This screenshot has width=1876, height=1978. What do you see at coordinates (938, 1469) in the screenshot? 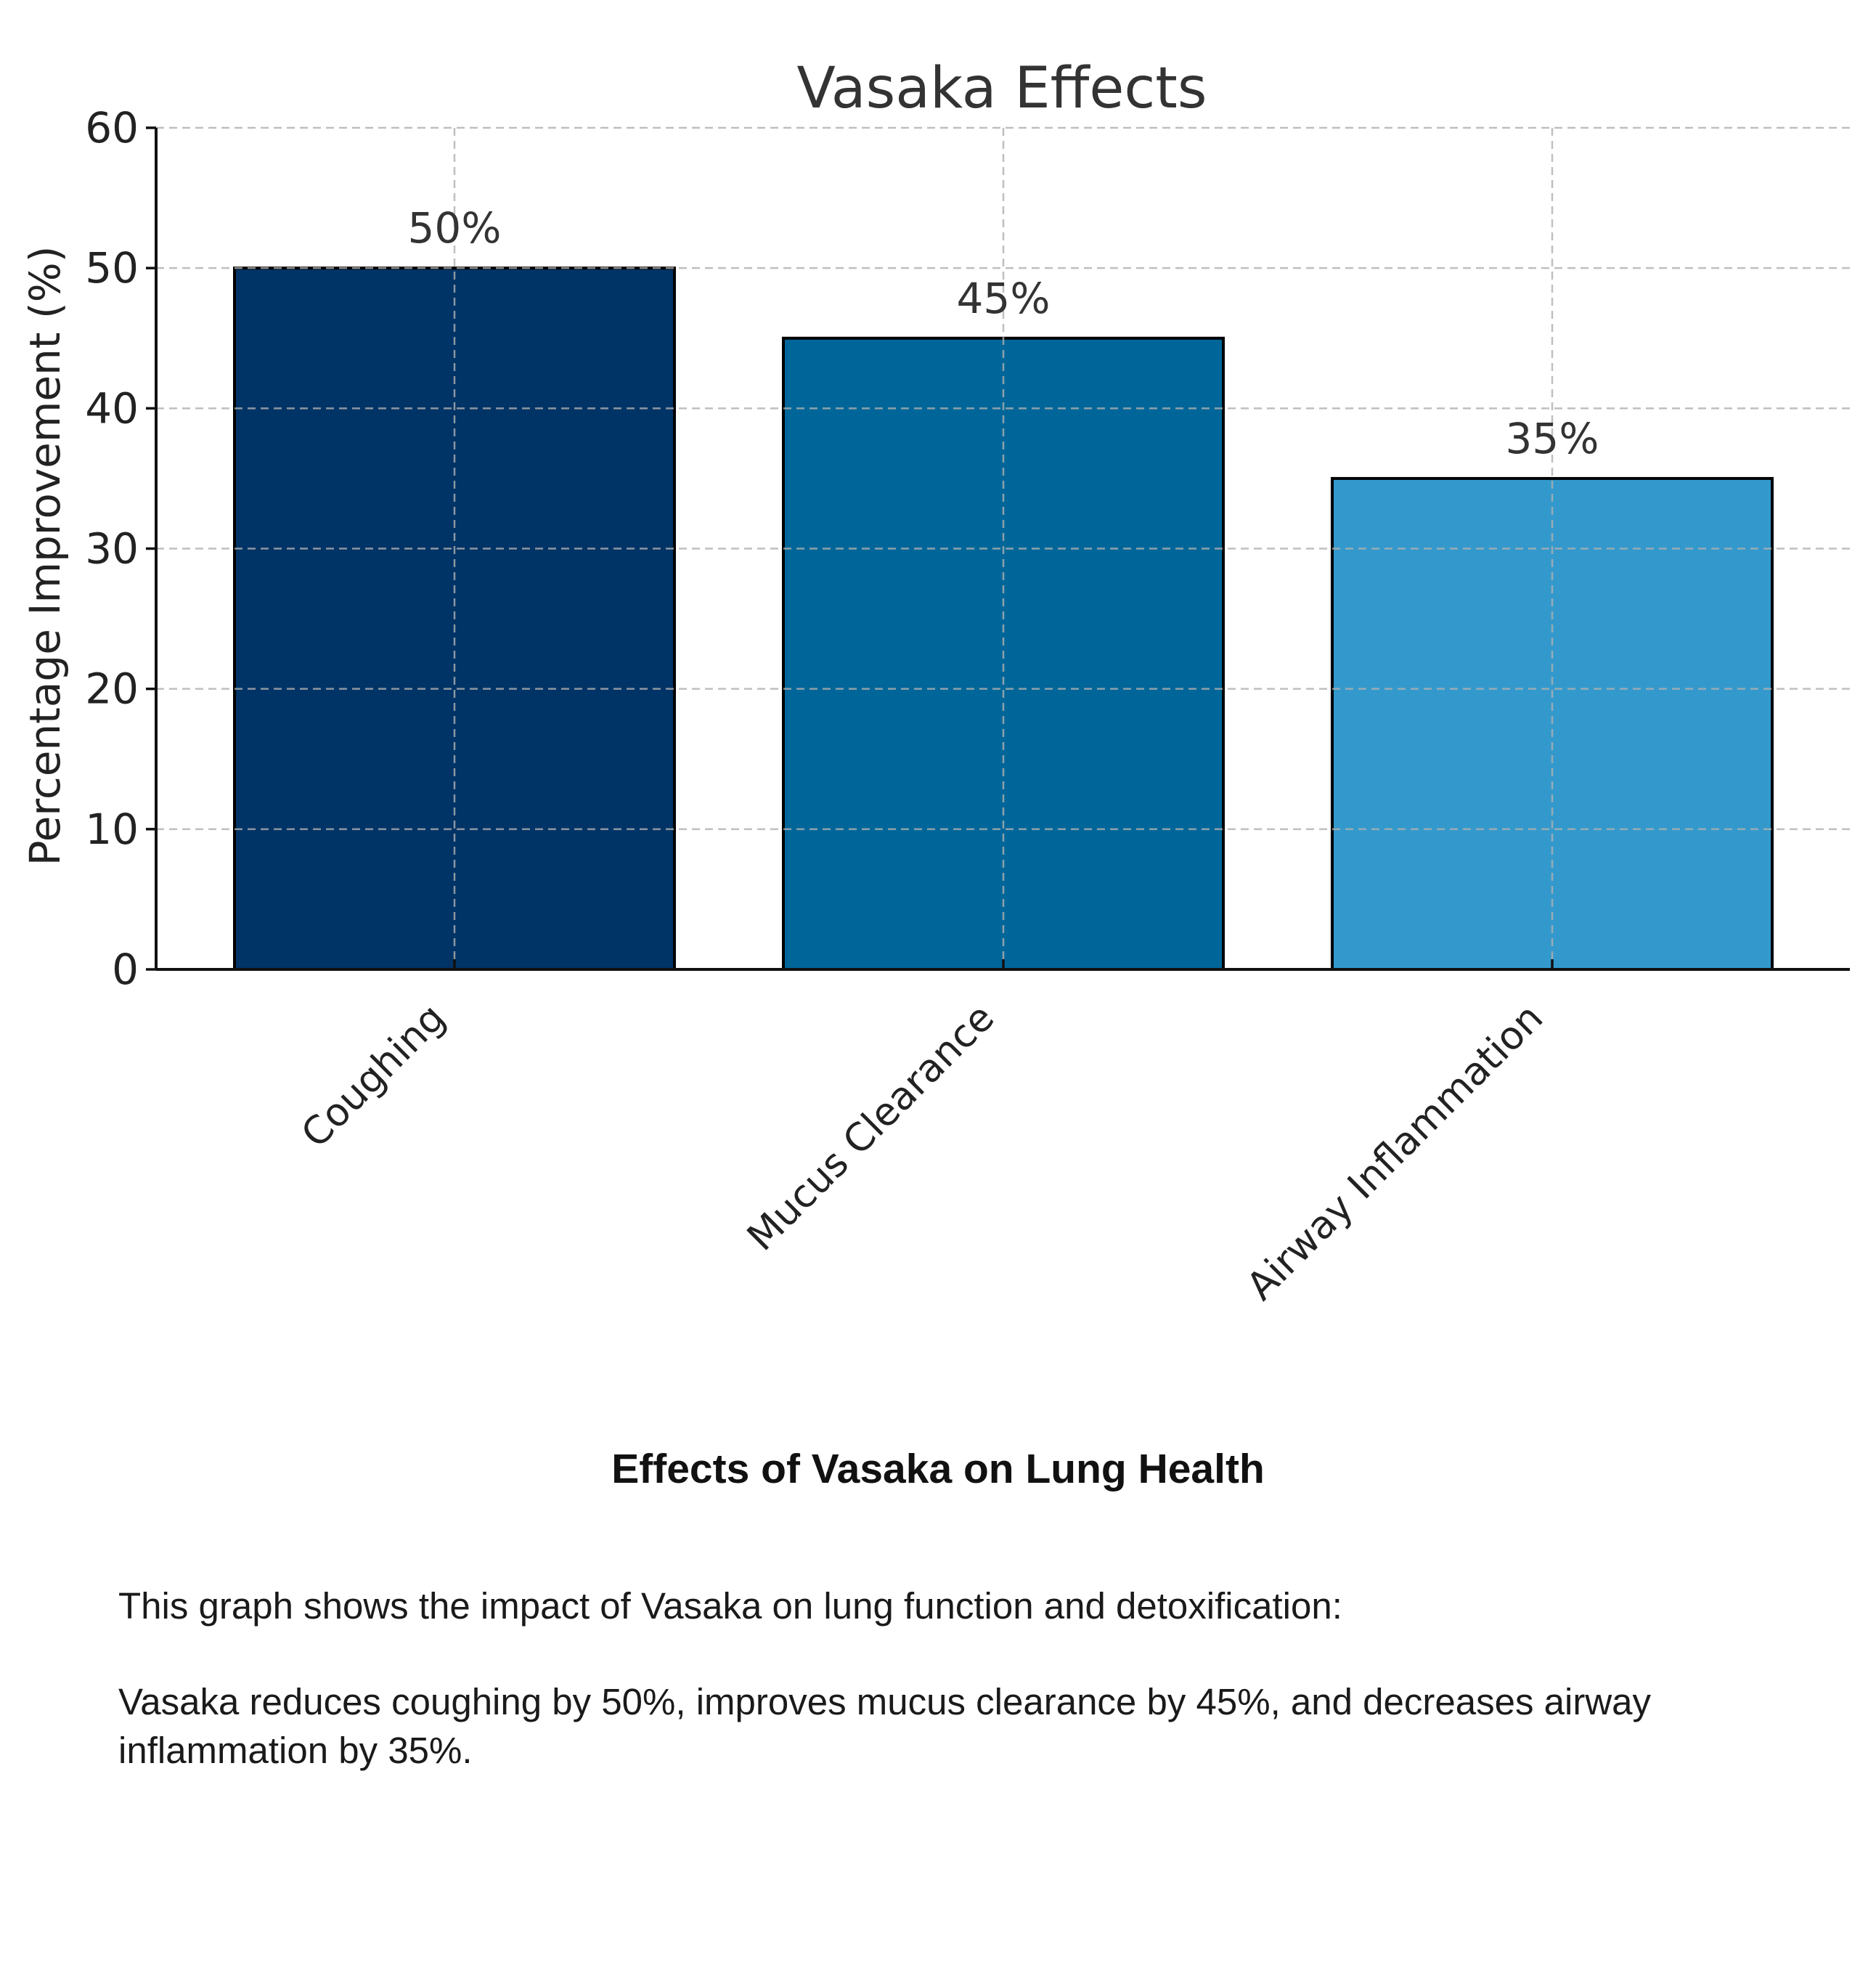
I see `caption-title: Effects of Vasaka on Lung Health` at bounding box center [938, 1469].